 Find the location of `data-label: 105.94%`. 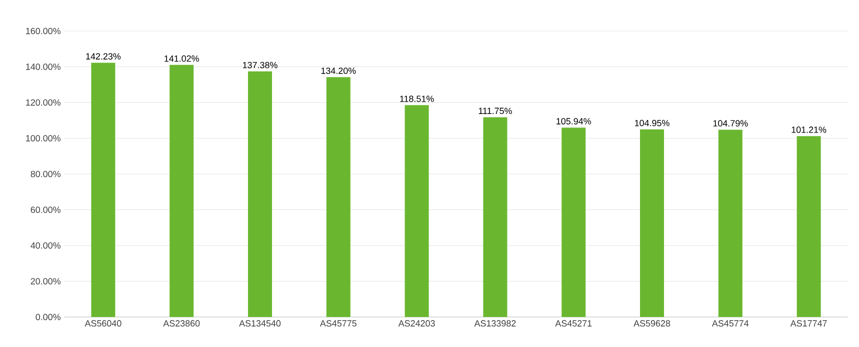

data-label: 105.94% is located at coordinates (573, 121).